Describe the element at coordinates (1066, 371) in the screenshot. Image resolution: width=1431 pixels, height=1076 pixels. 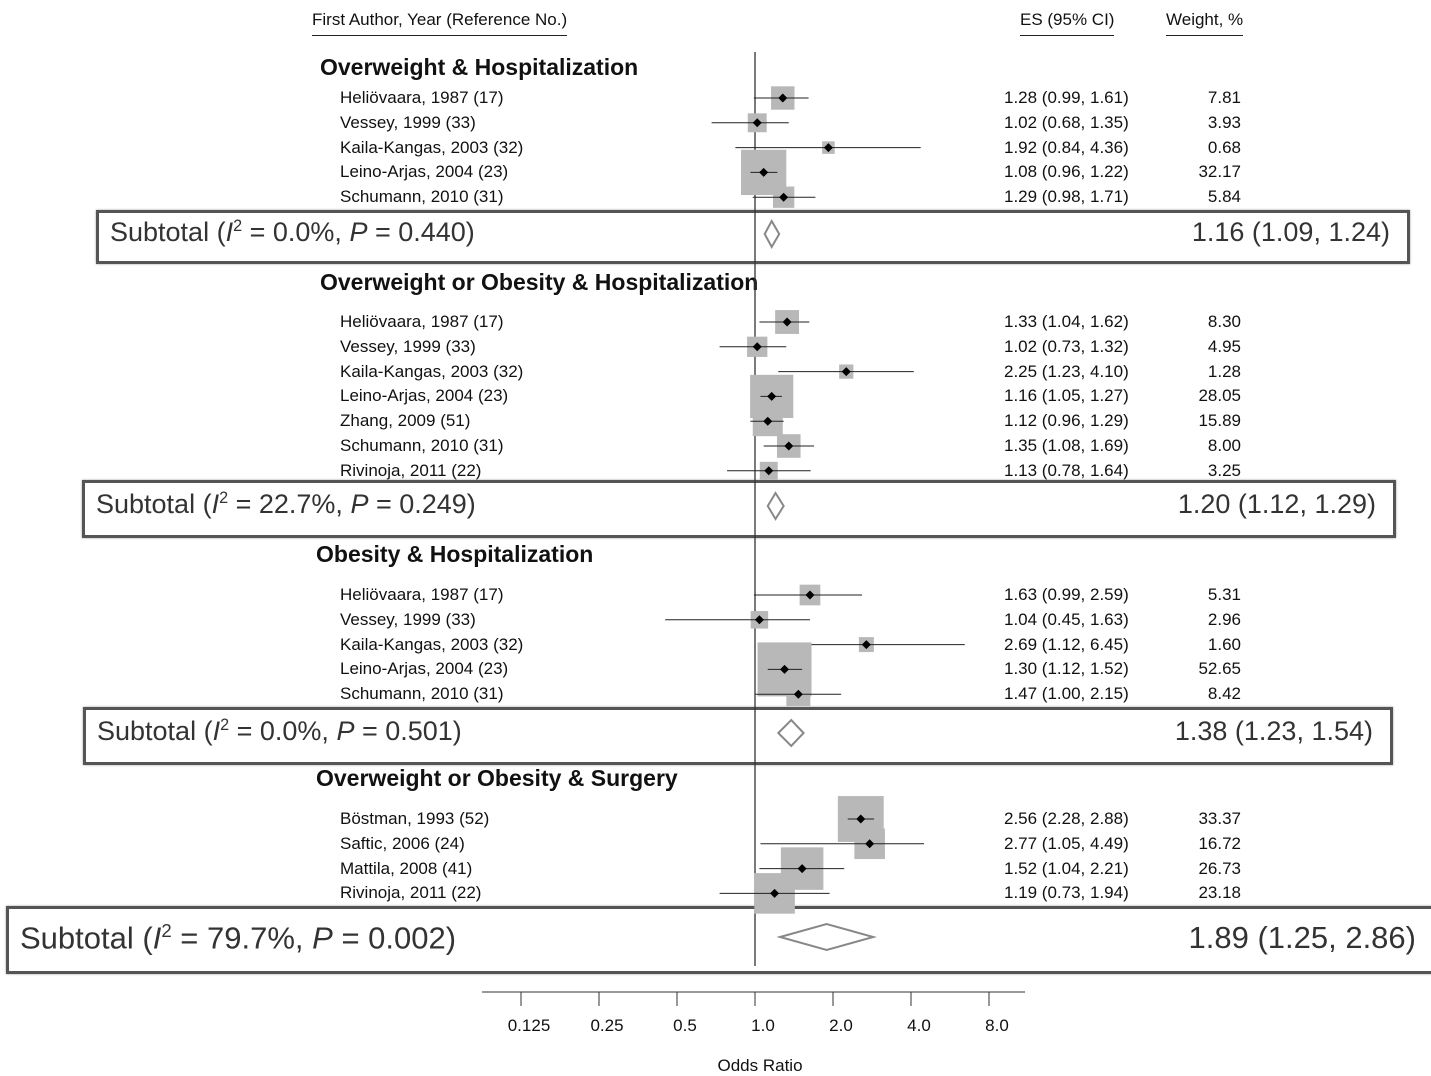
I see `study-es: 2.25 (1.23, 4.10)` at that location.